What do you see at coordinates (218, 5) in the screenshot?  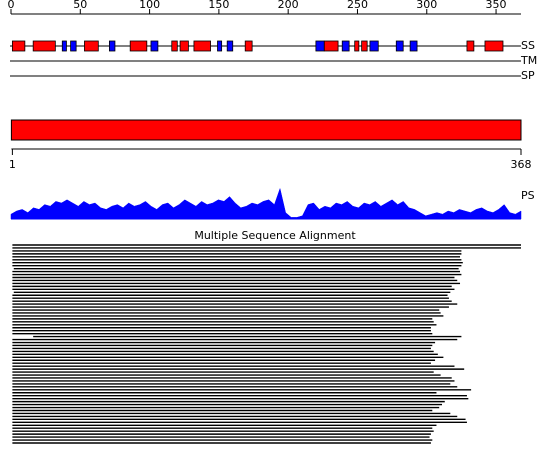 I see `tick-label: 150` at bounding box center [218, 5].